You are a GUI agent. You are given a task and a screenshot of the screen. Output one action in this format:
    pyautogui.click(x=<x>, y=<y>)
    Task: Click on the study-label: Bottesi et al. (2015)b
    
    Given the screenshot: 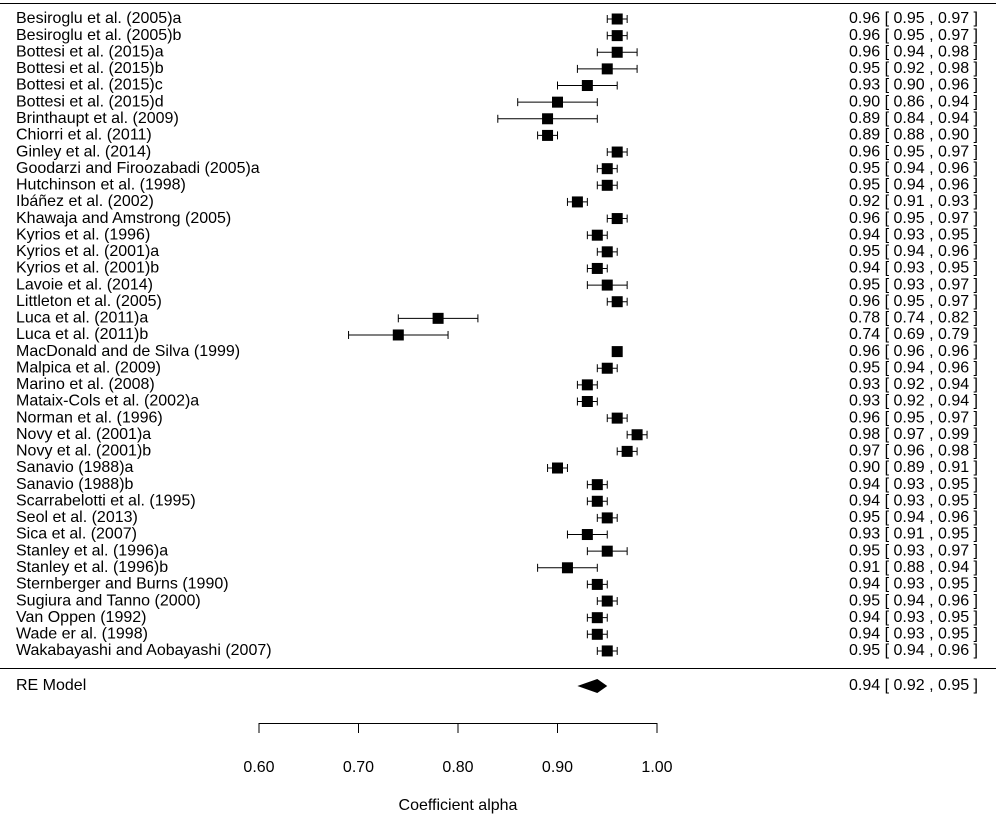 What is the action you would take?
    pyautogui.click(x=90, y=68)
    